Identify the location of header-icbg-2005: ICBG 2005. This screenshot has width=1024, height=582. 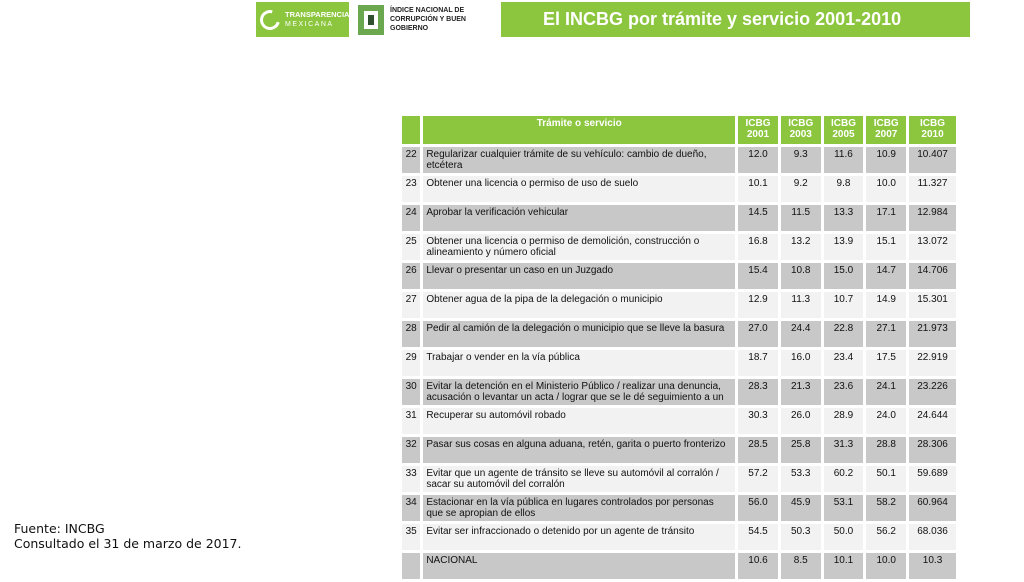
(843, 130).